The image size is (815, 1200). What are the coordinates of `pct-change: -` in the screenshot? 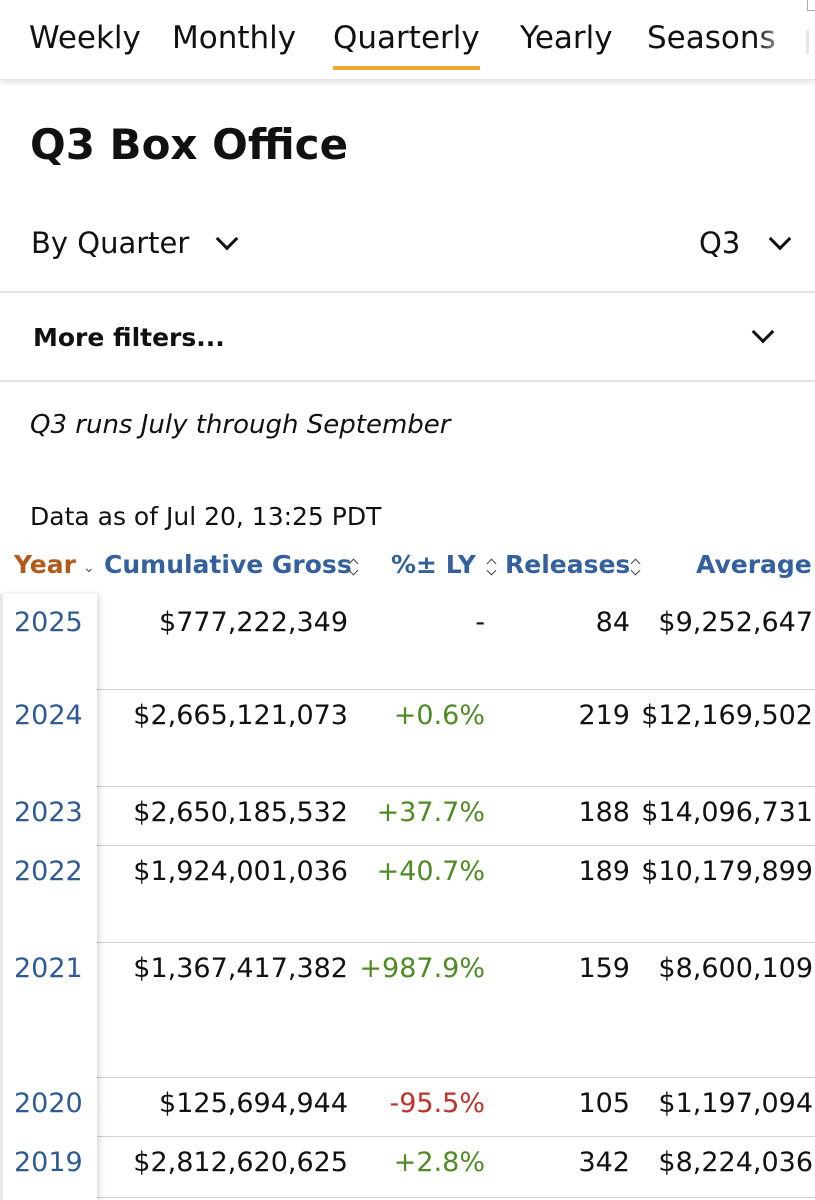 It's located at (480, 622).